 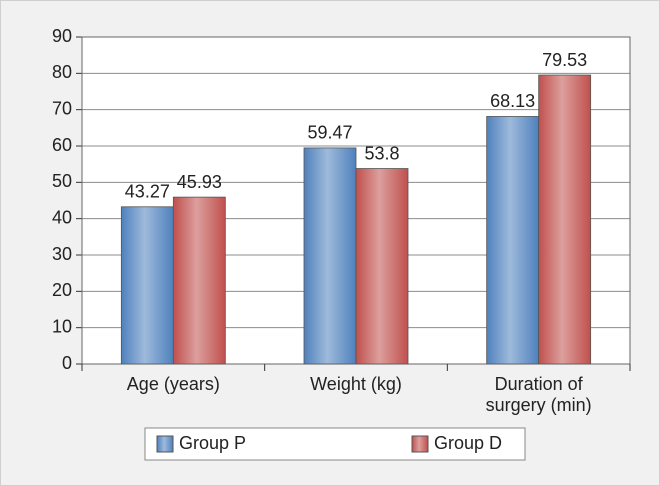 I want to click on y-tick-label: 10, so click(x=62, y=326).